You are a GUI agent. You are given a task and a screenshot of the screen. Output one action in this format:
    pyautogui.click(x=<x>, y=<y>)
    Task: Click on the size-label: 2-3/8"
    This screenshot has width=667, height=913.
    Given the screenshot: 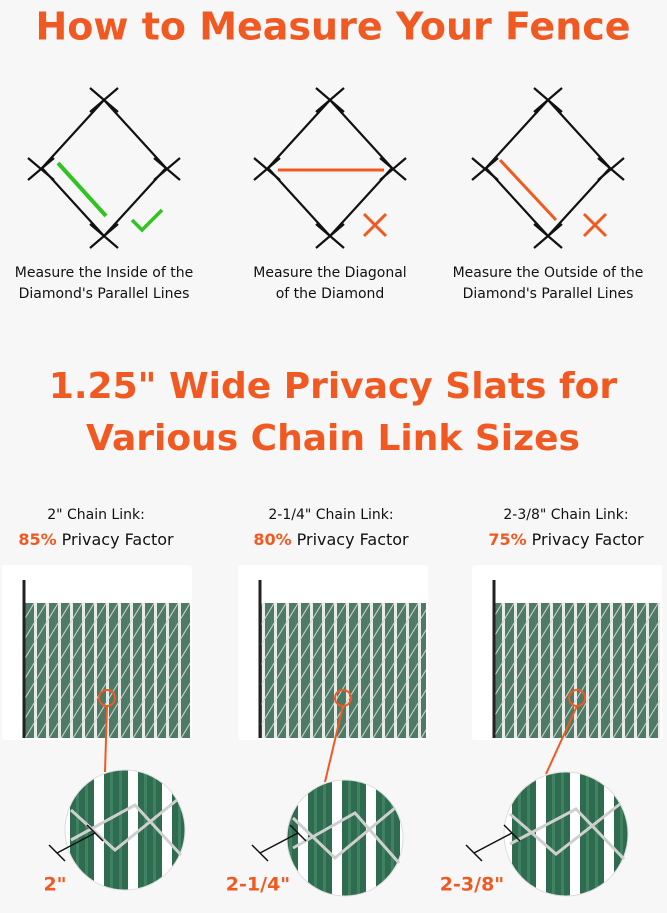 What is the action you would take?
    pyautogui.click(x=472, y=885)
    